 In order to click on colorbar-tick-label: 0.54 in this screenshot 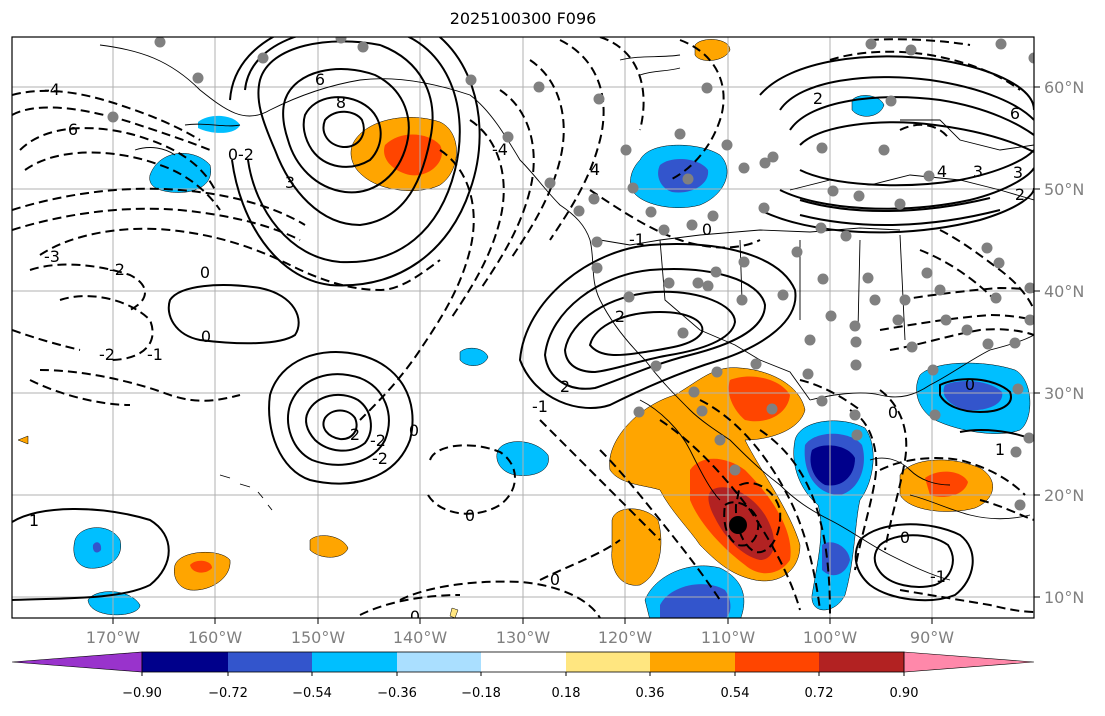, I will do `click(735, 693)`.